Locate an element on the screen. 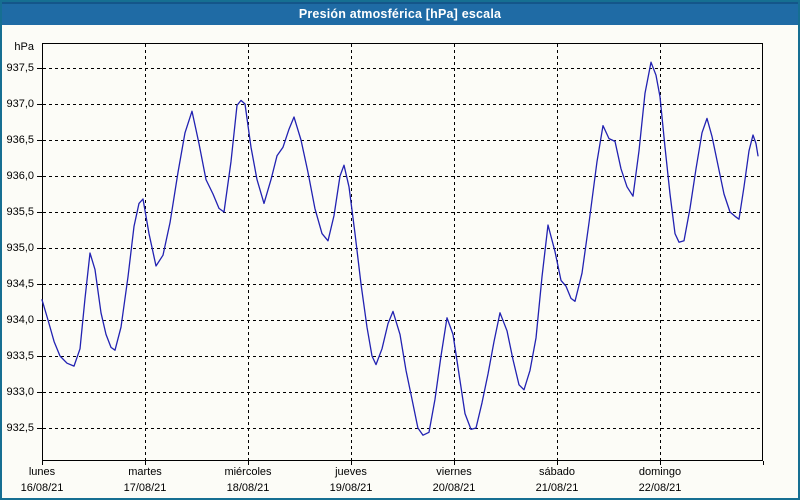 Image resolution: width=800 pixels, height=500 pixels. x-date-label: 21/08/21 is located at coordinates (557, 488).